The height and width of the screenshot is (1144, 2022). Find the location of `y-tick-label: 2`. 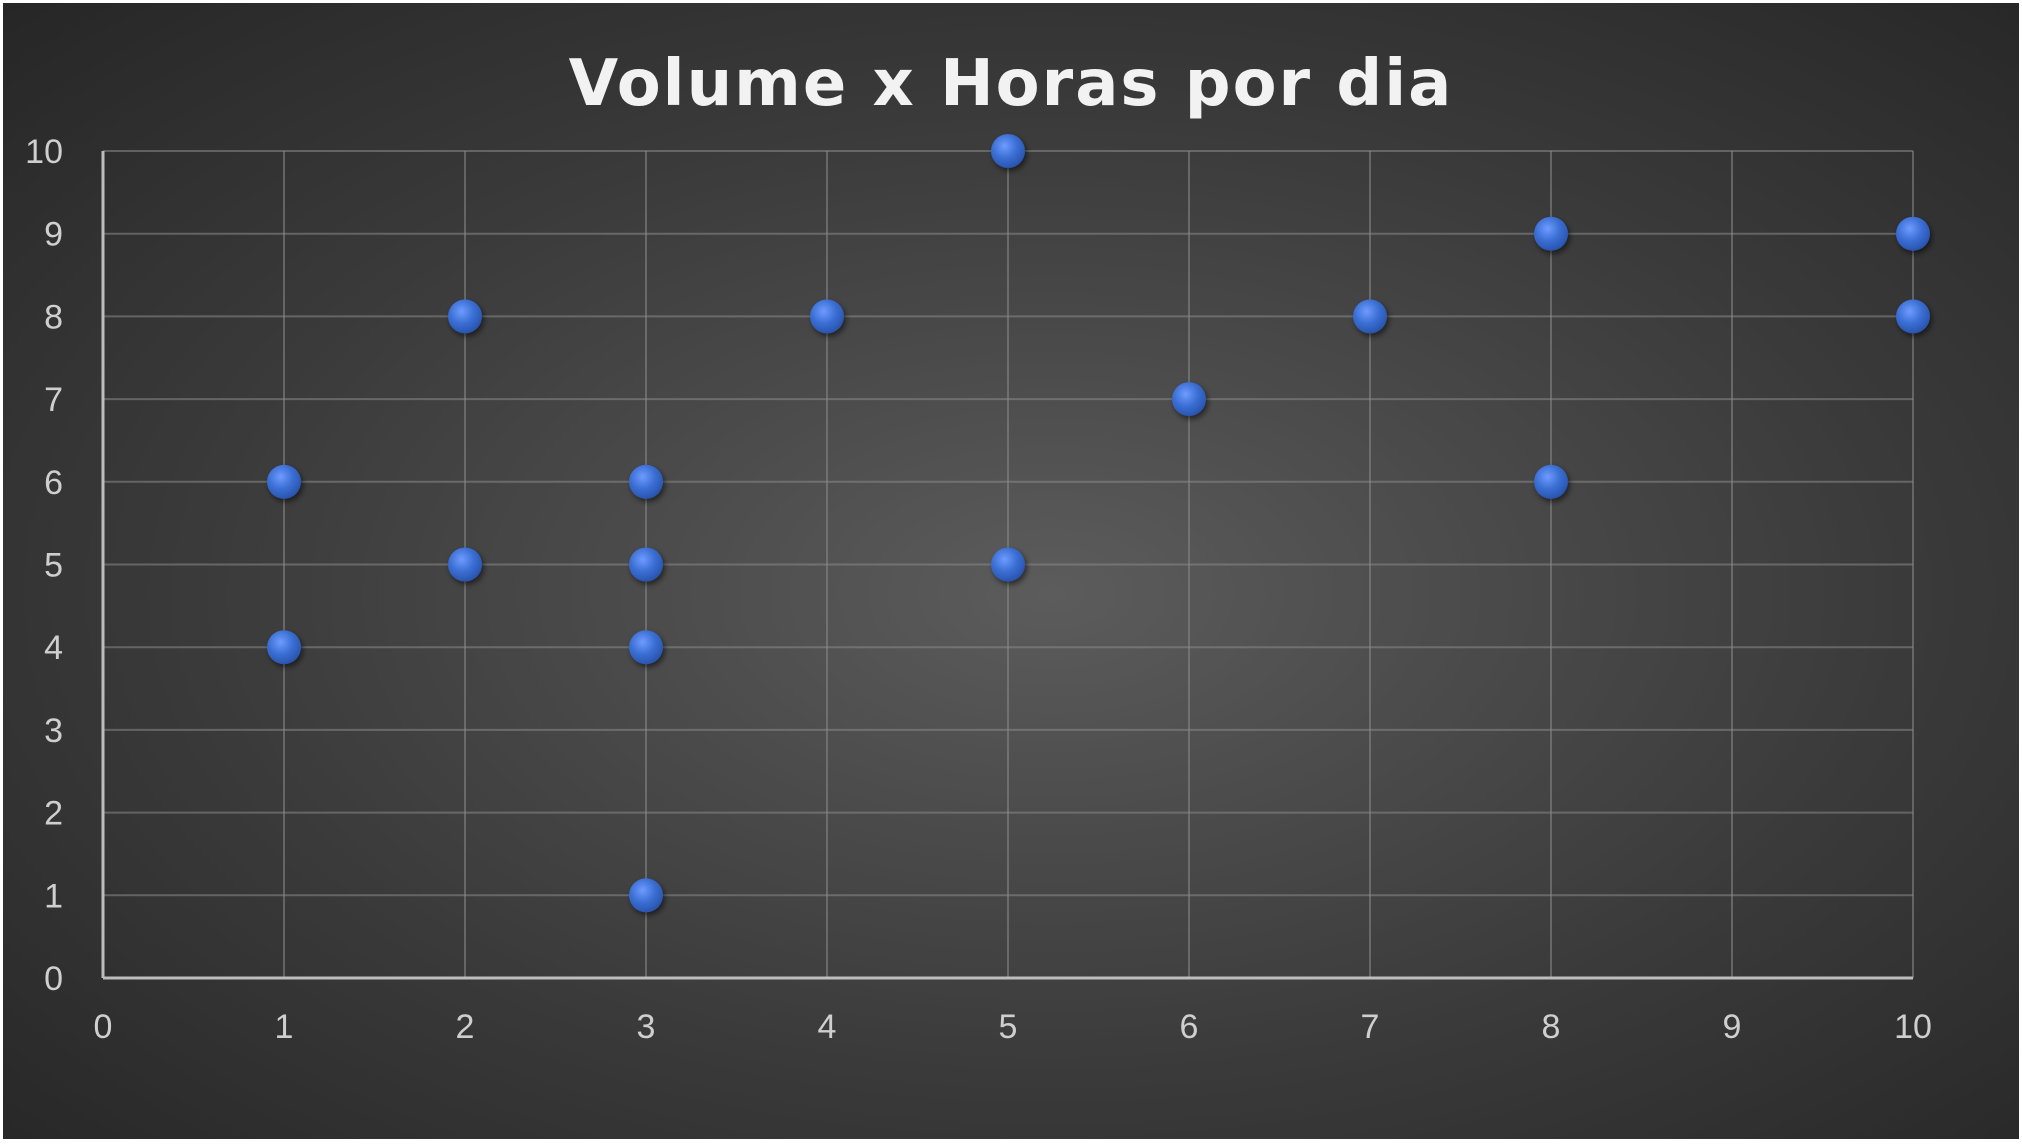

y-tick-label: 2 is located at coordinates (53, 814).